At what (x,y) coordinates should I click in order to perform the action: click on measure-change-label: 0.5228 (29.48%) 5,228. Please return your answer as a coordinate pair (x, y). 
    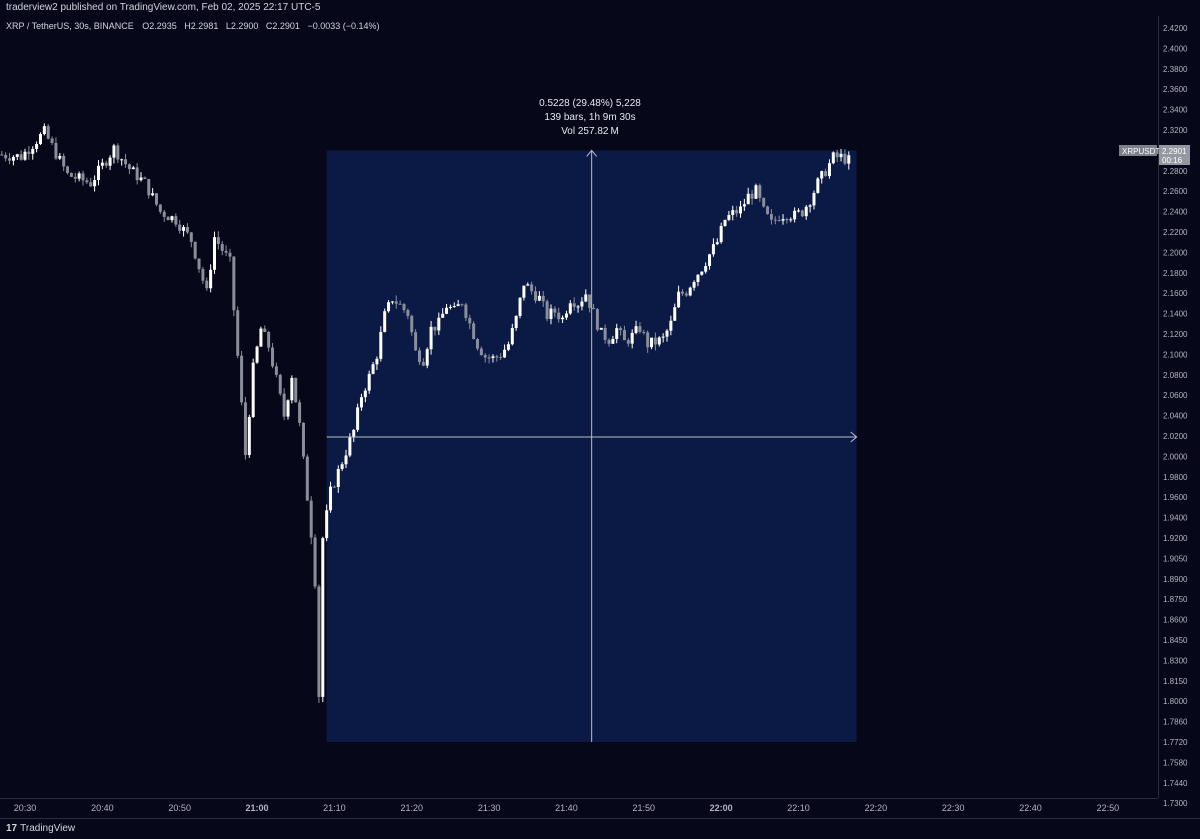
    Looking at the image, I should click on (590, 103).